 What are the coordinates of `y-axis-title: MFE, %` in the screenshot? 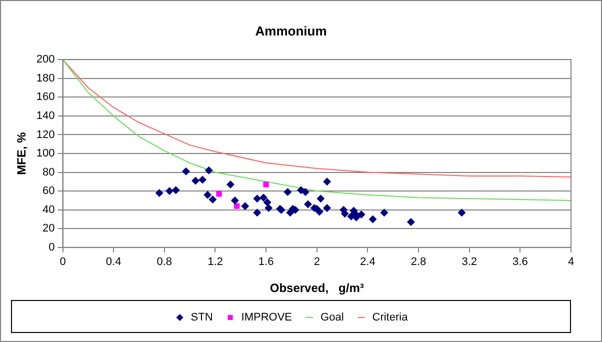 It's located at (21, 153).